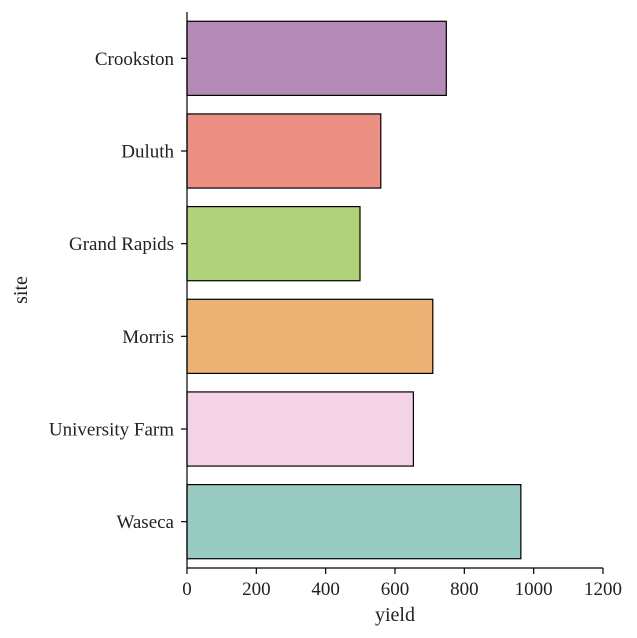  What do you see at coordinates (395, 615) in the screenshot?
I see `x-axis-label: yield` at bounding box center [395, 615].